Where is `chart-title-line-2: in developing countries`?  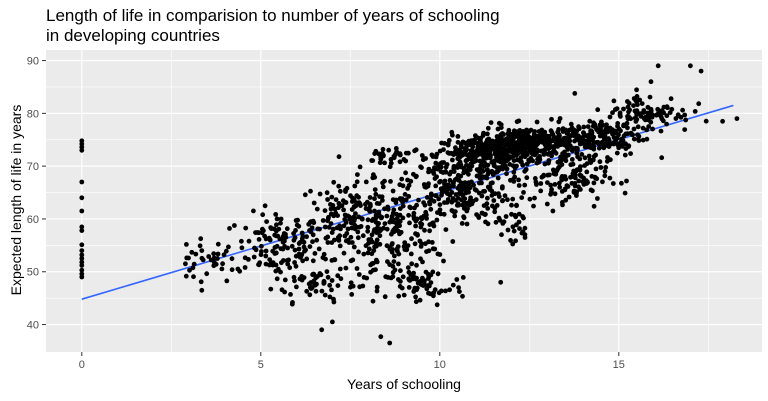
chart-title-line-2: in developing countries is located at coordinates (133, 35).